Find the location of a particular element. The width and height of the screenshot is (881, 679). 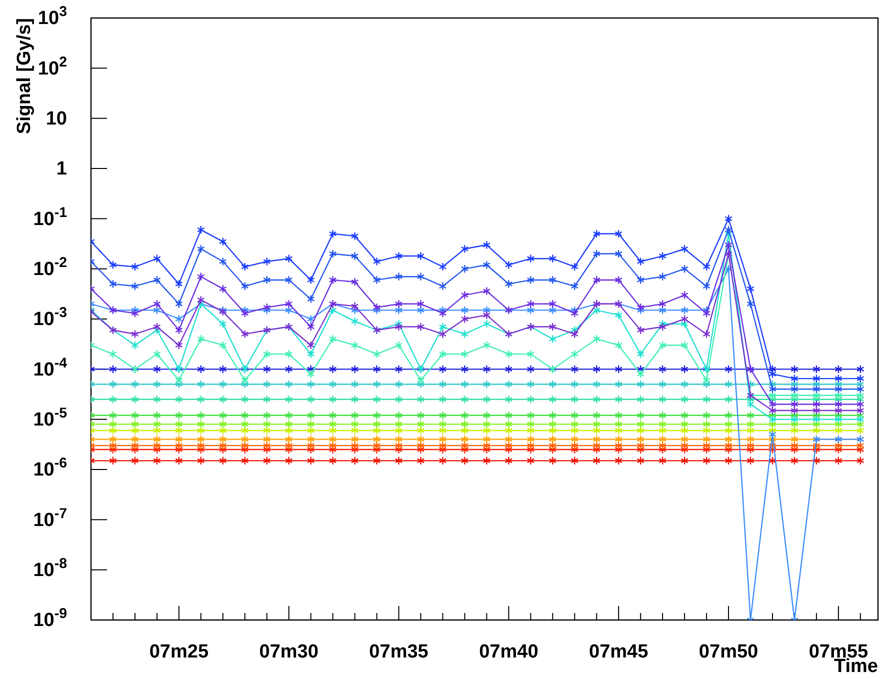

x-tick-label: 07m25 is located at coordinates (179, 651).